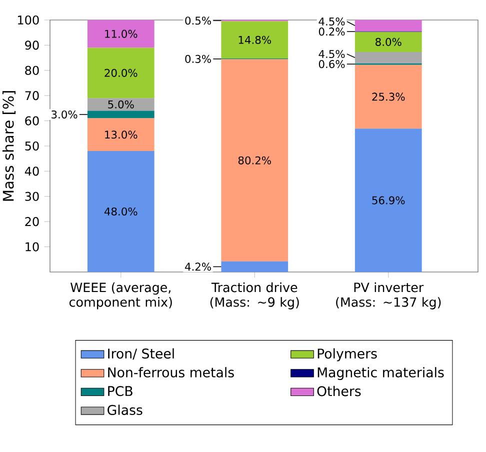 The image size is (486, 452). I want to click on legend-label: Iron/ Steel, so click(141, 354).